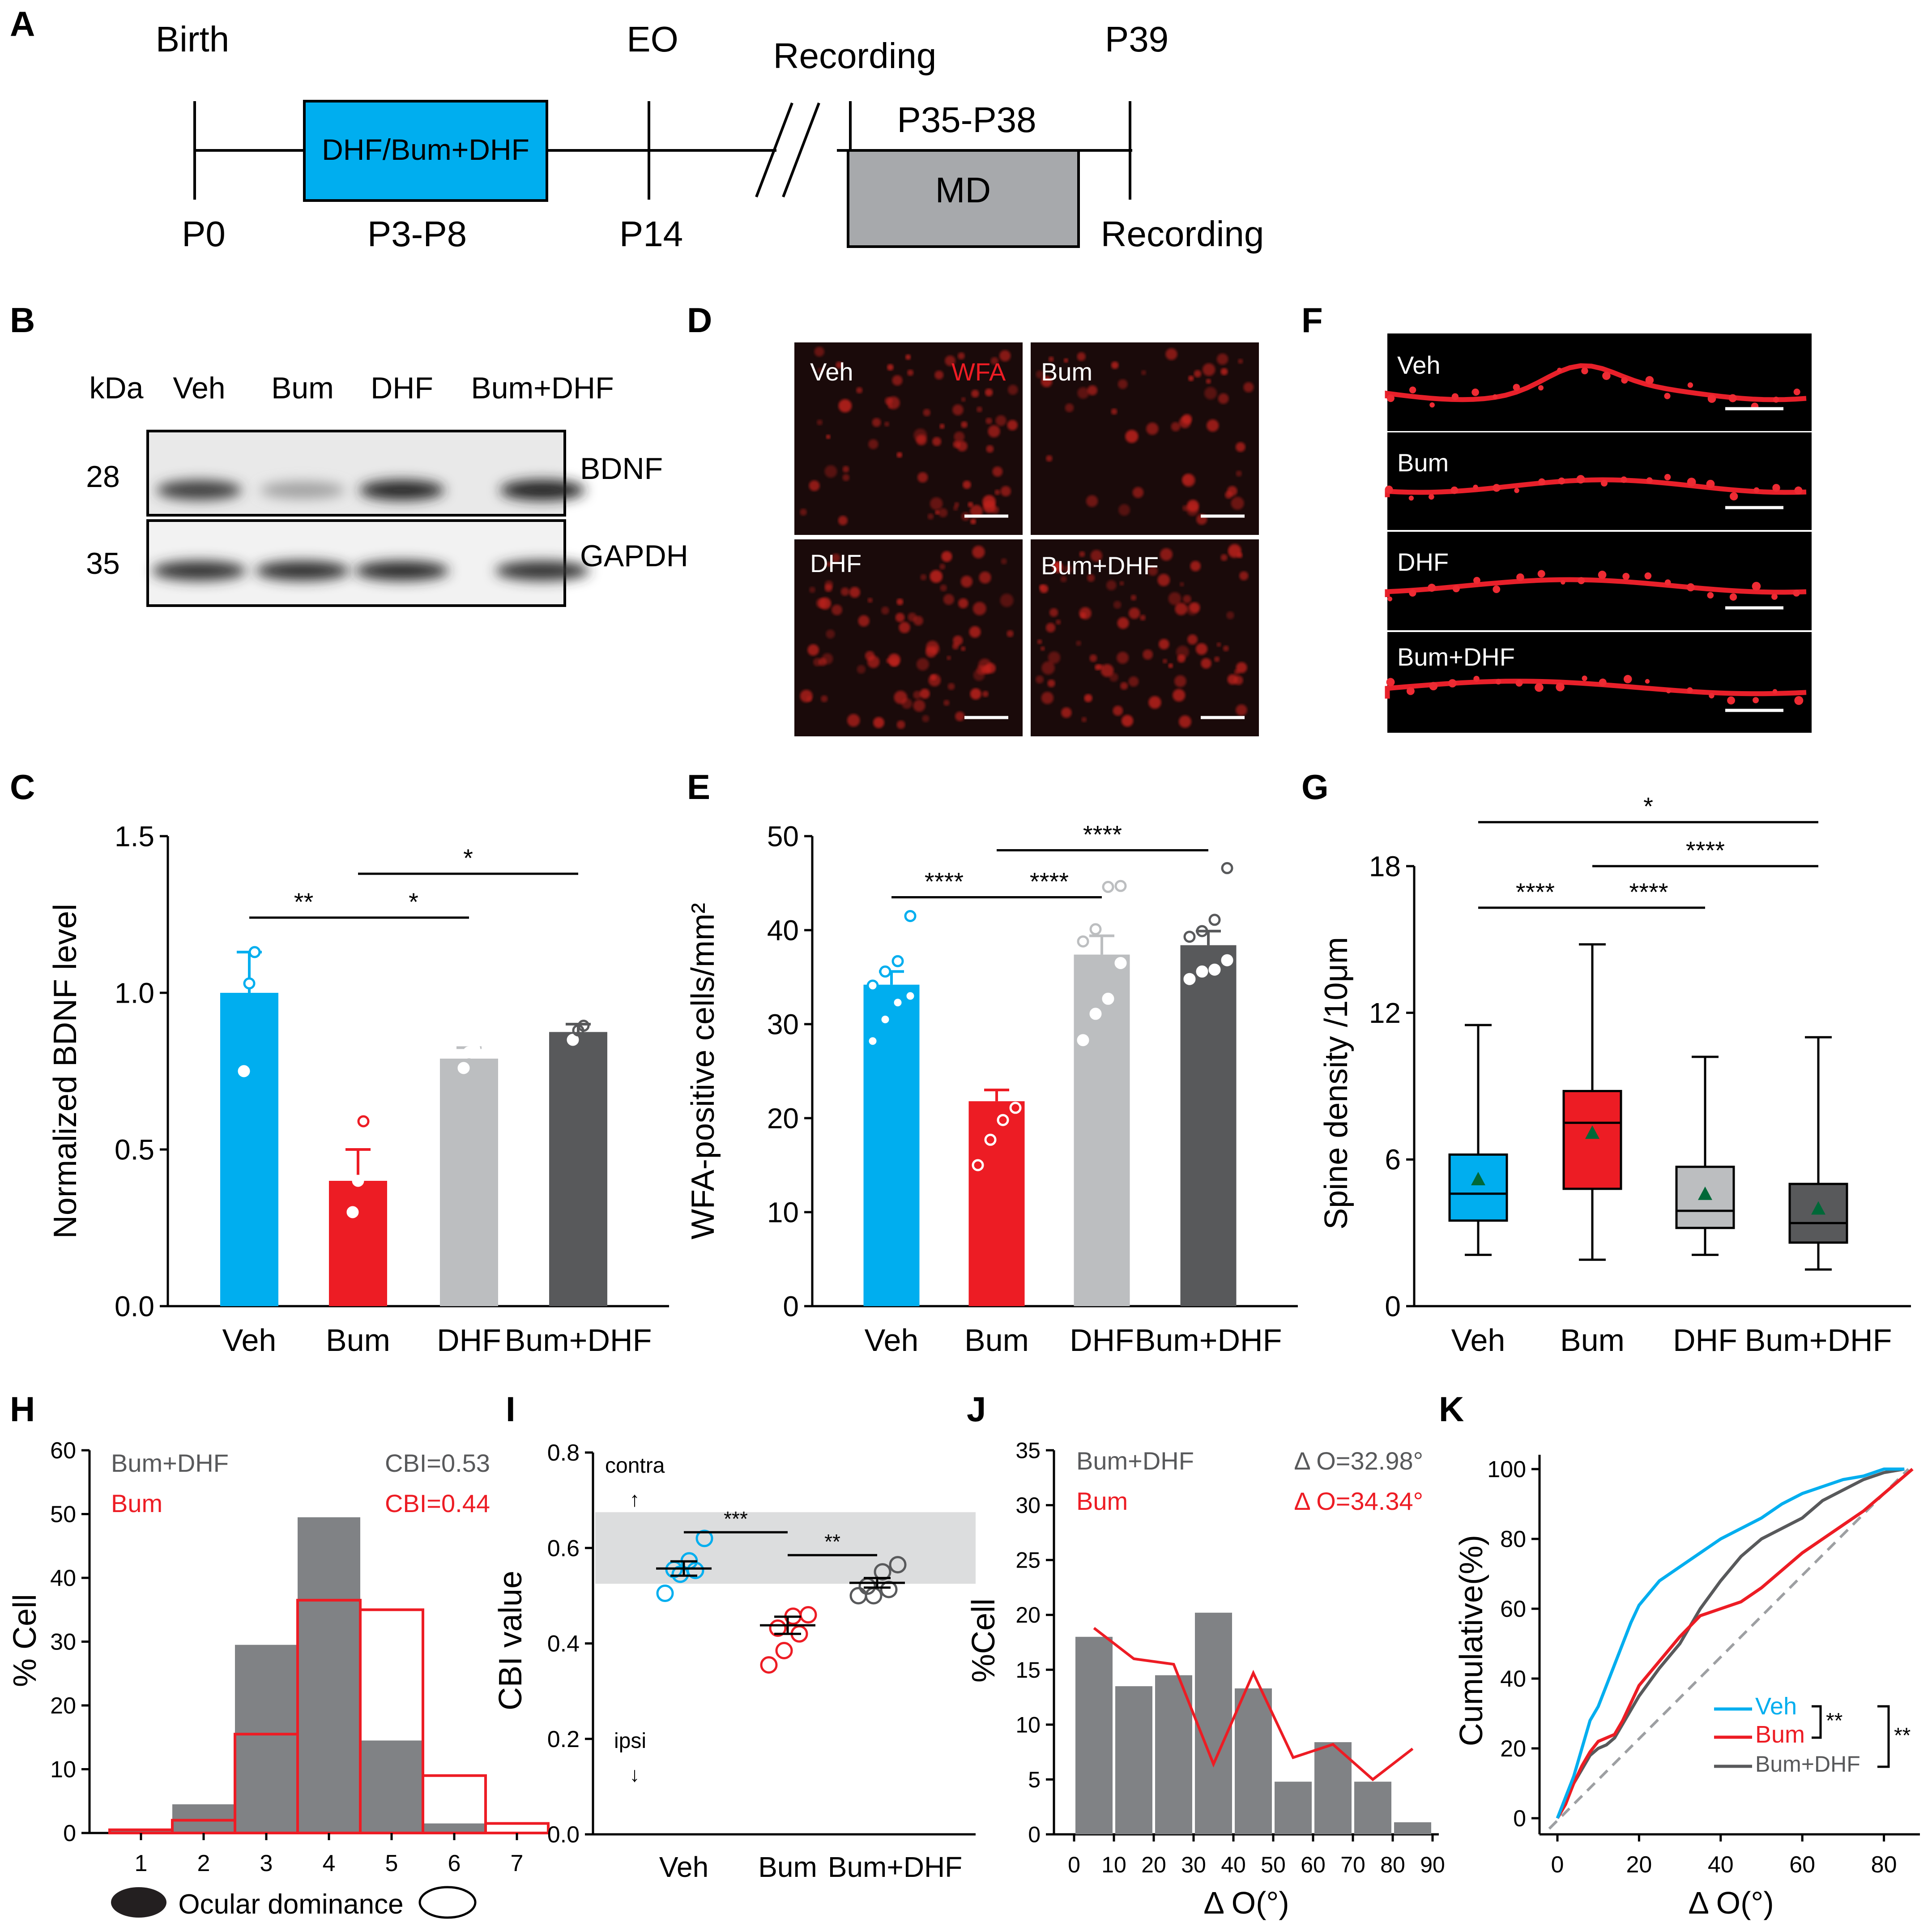 This screenshot has width=1932, height=1927. I want to click on bar, so click(469, 1182).